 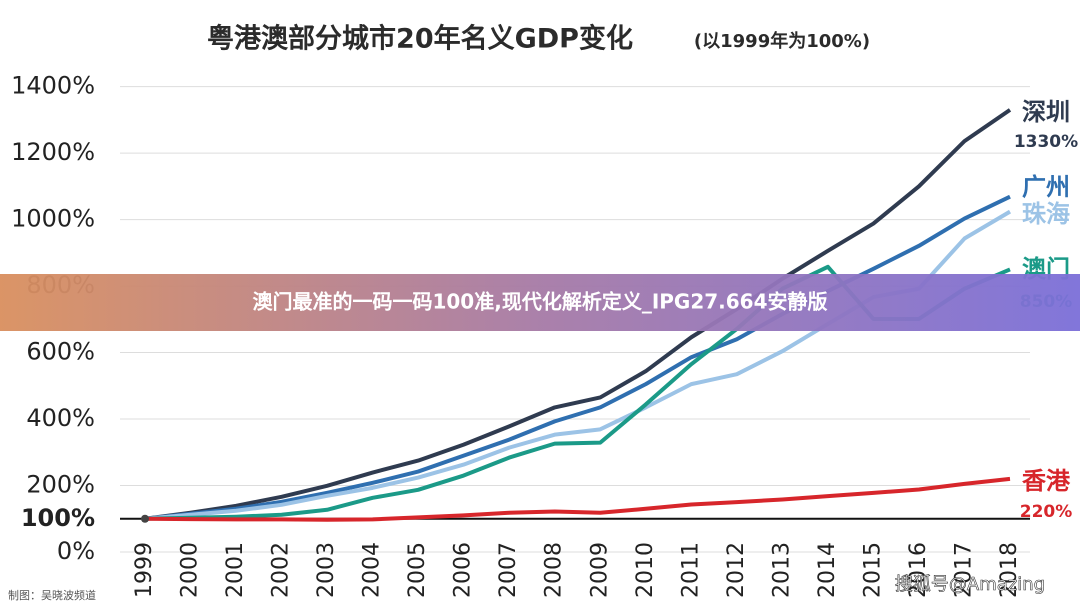 I want to click on series-label: 香港, so click(x=1046, y=481).